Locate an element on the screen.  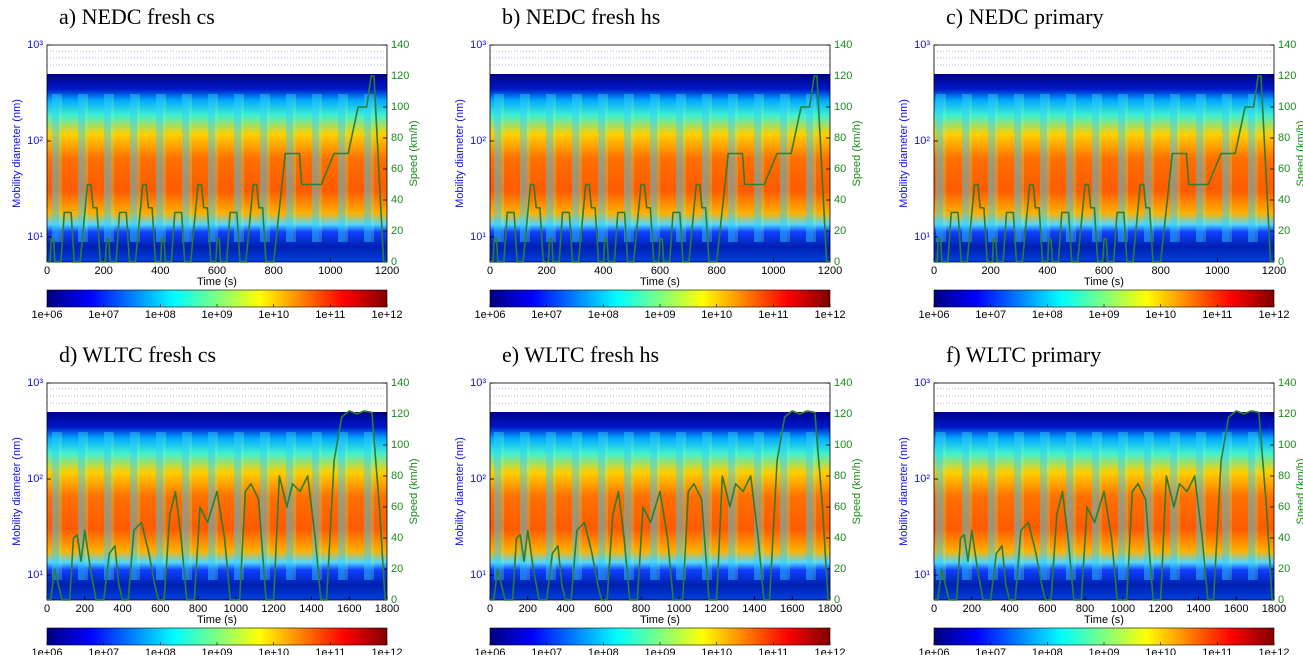
y2-tick-label: 80 is located at coordinates (840, 138).